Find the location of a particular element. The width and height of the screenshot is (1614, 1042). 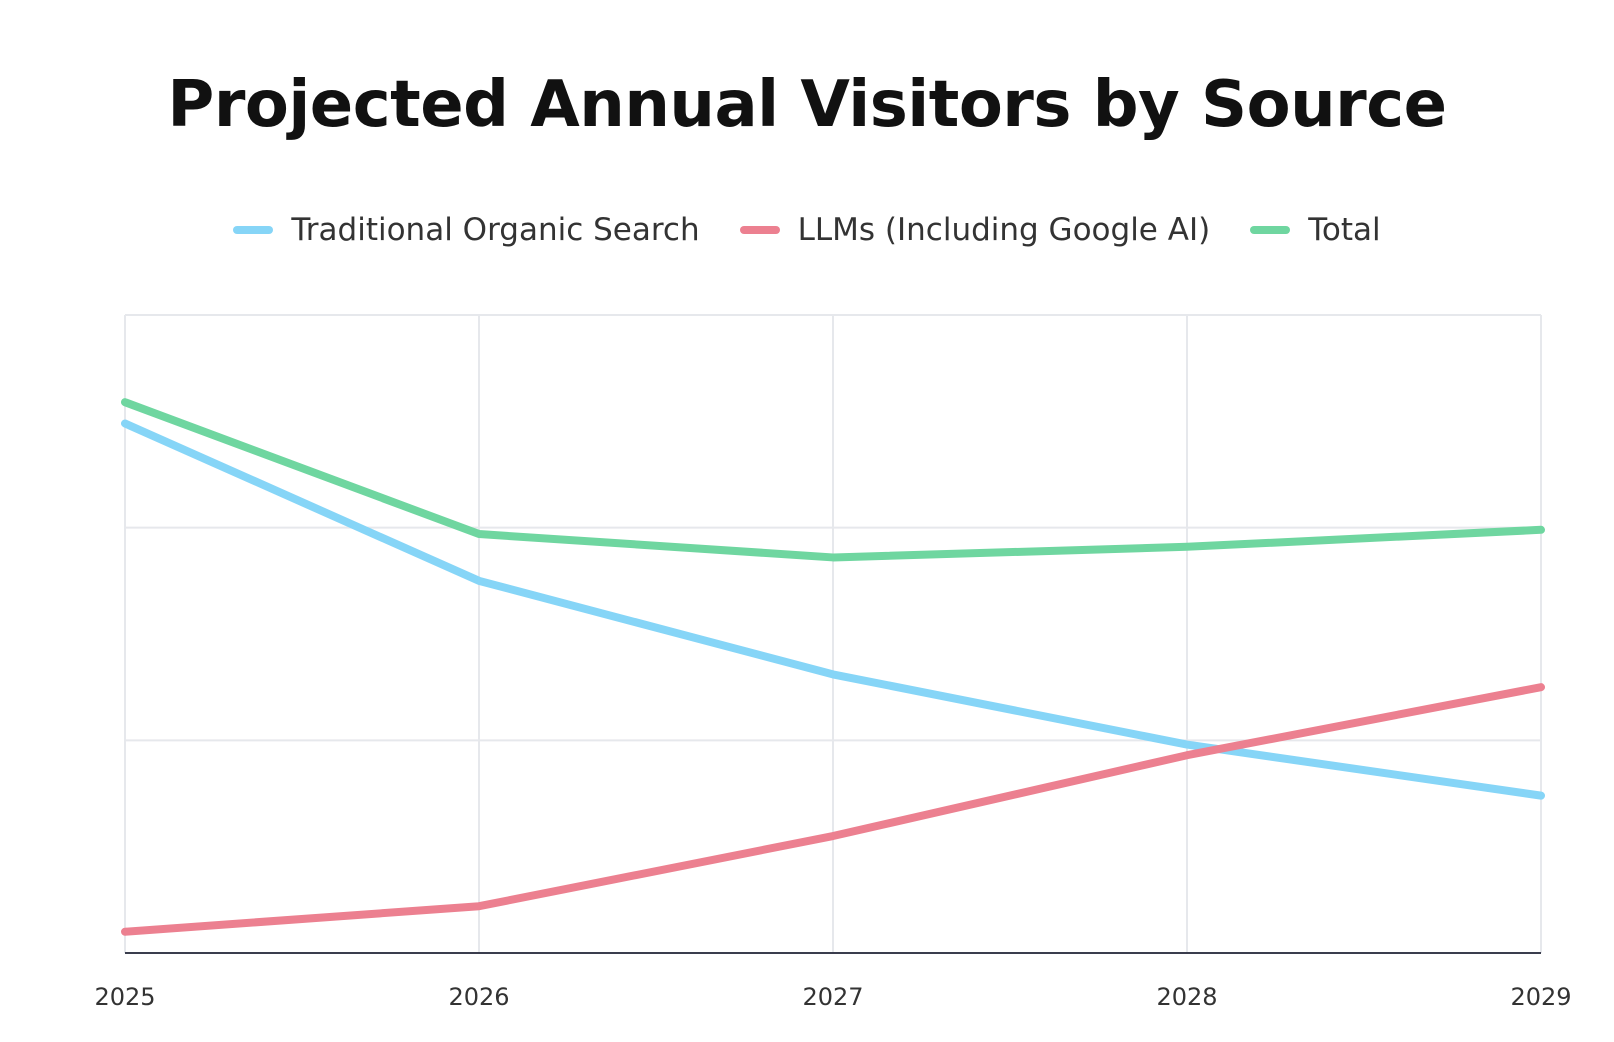

chart-title: Projected Annual Visitors by Source is located at coordinates (807, 105).